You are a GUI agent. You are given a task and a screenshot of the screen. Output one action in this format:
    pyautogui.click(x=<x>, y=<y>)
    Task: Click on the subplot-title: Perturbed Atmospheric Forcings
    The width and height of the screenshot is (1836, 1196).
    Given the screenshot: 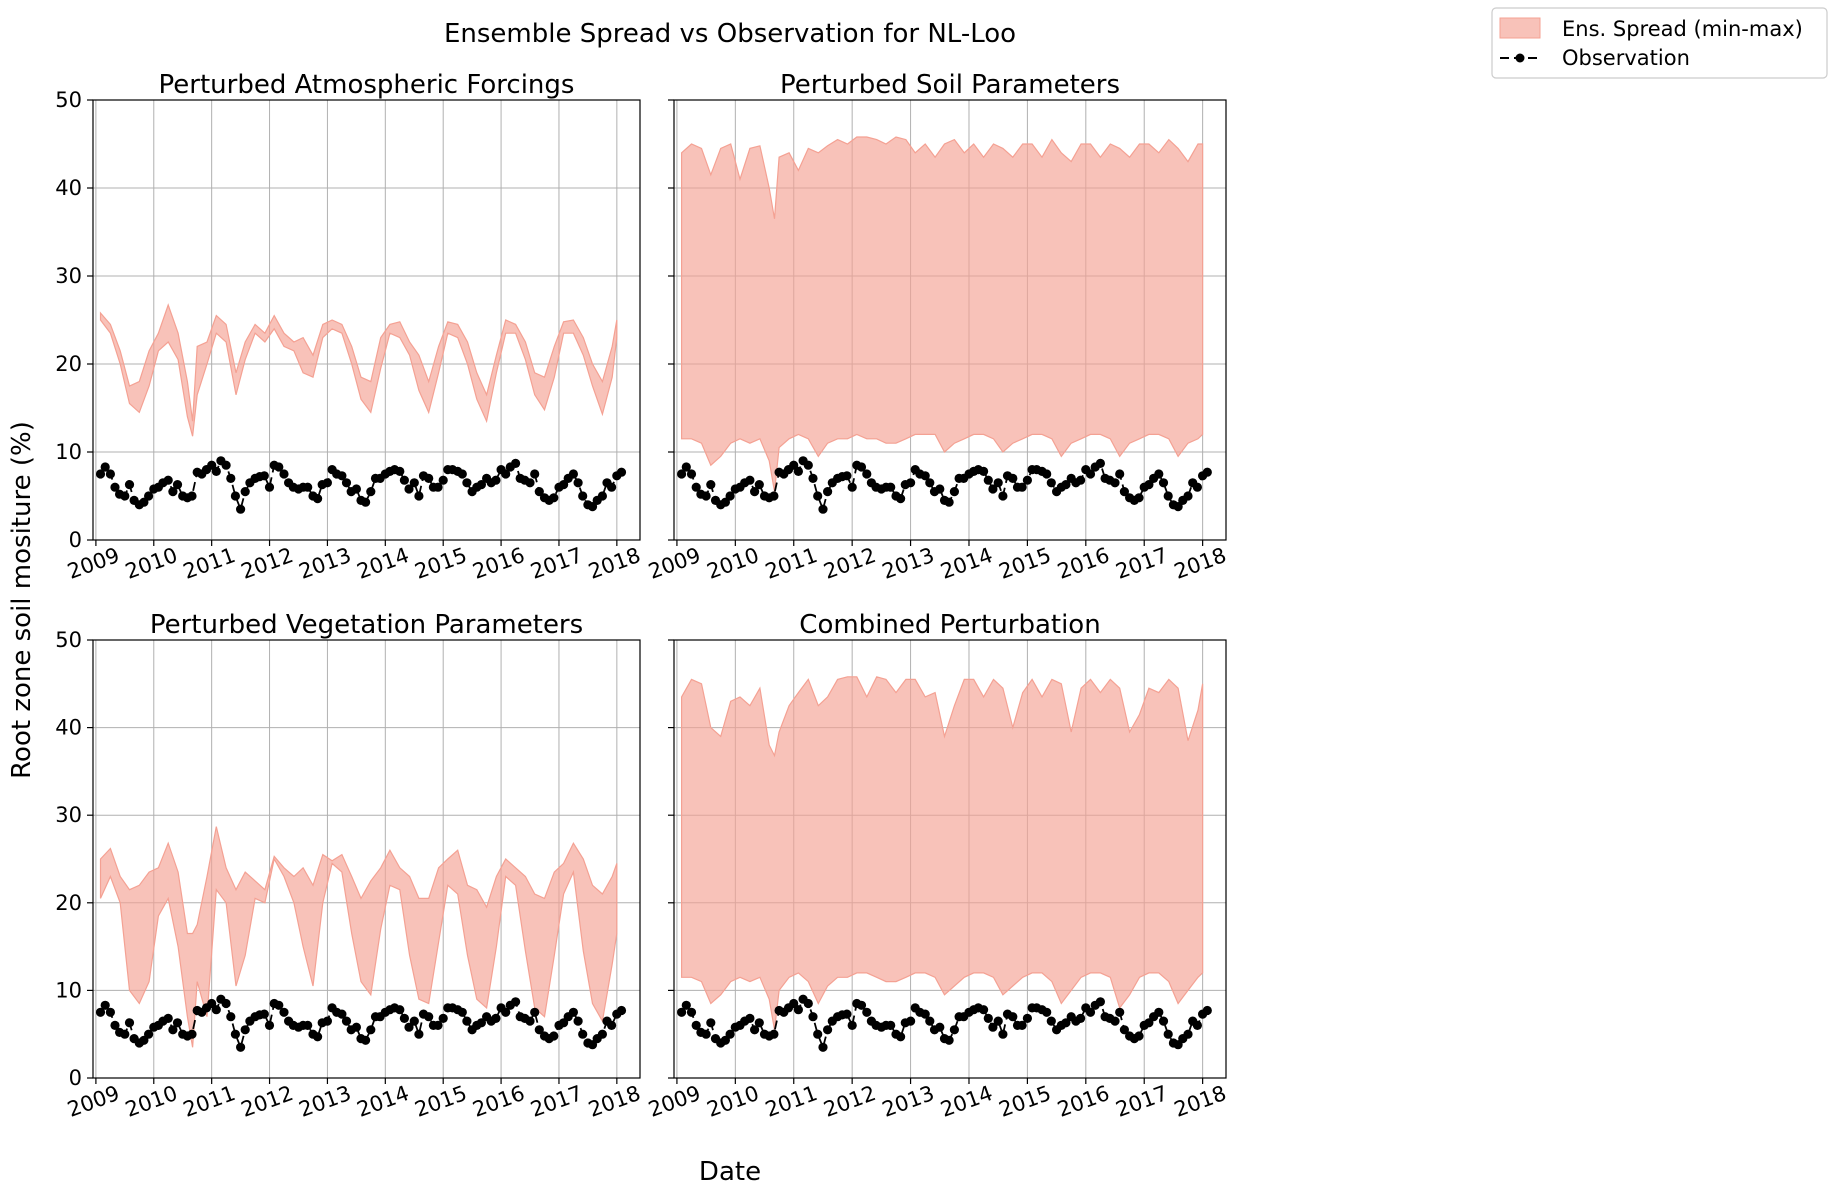 What is the action you would take?
    pyautogui.click(x=367, y=85)
    